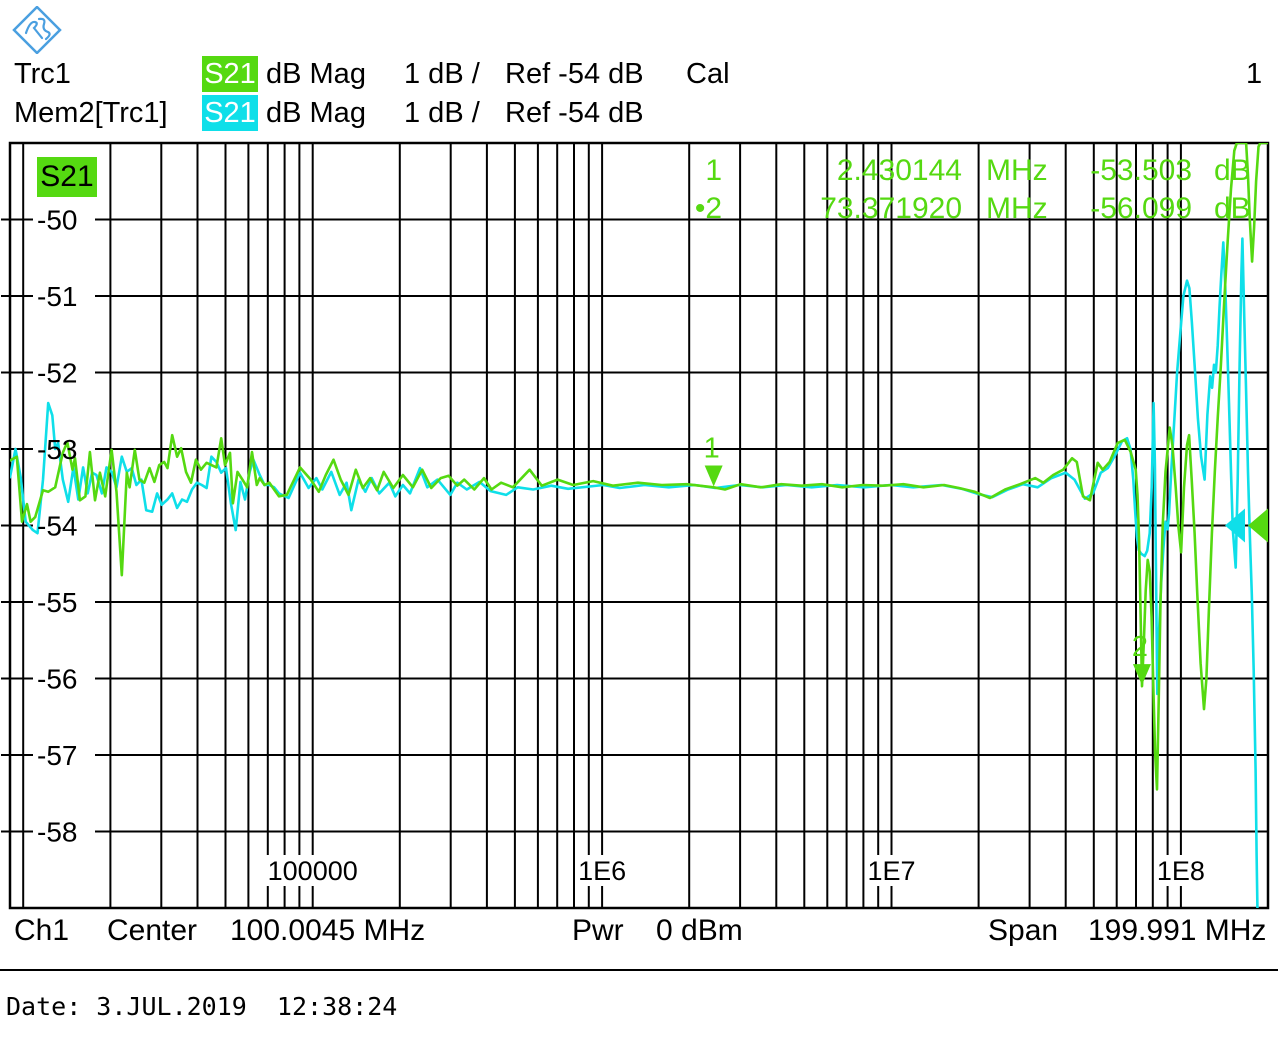 The image size is (1278, 1052). What do you see at coordinates (899, 170) in the screenshot?
I see `marker1-freq: 2.430144` at bounding box center [899, 170].